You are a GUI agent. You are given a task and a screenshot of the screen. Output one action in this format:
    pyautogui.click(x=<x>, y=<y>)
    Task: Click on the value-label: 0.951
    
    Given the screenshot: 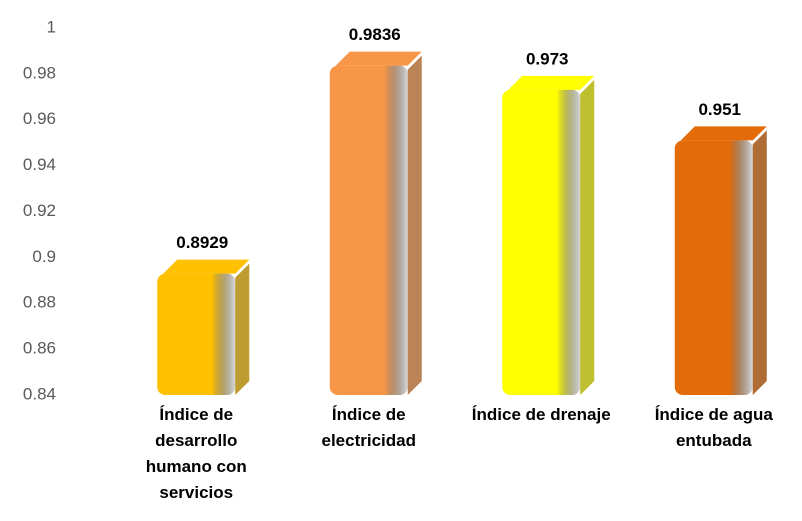 What is the action you would take?
    pyautogui.click(x=719, y=109)
    